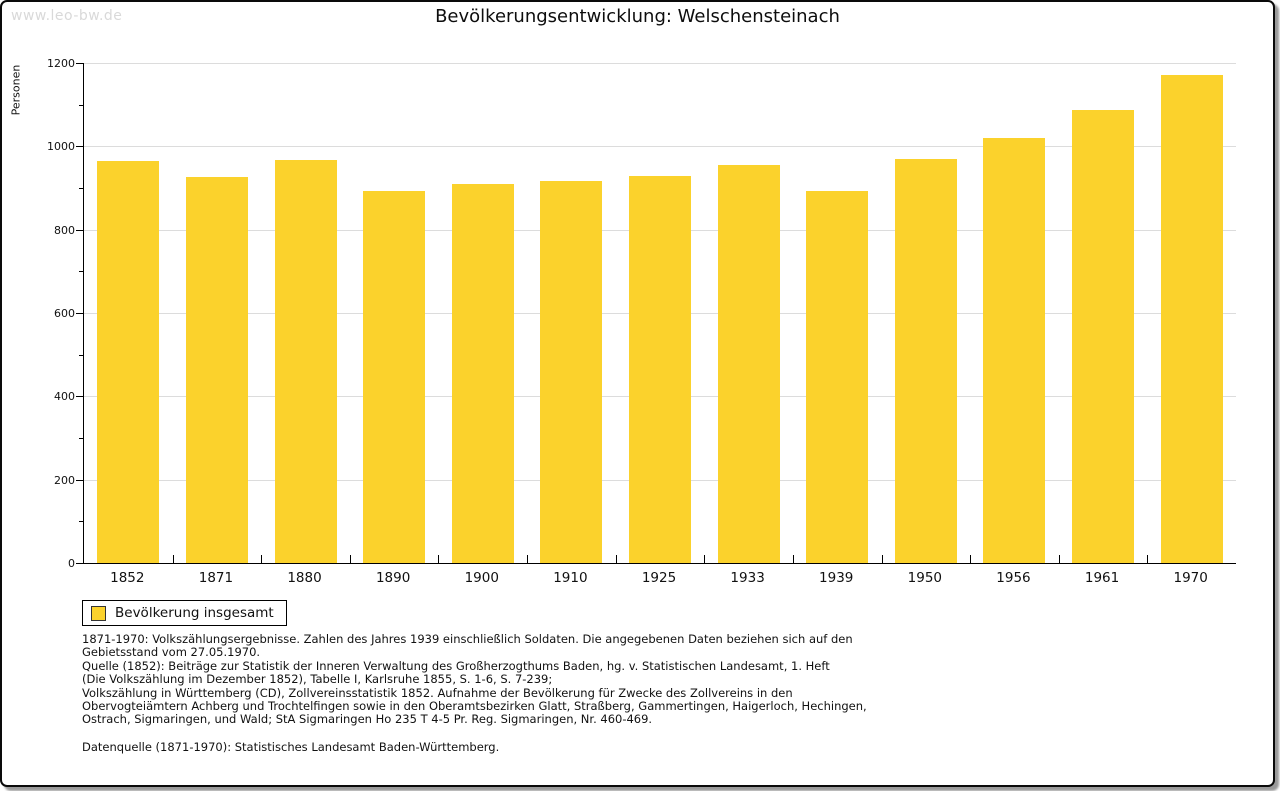  What do you see at coordinates (67, 16) in the screenshot?
I see `watermark-url: www.leo-bw.de` at bounding box center [67, 16].